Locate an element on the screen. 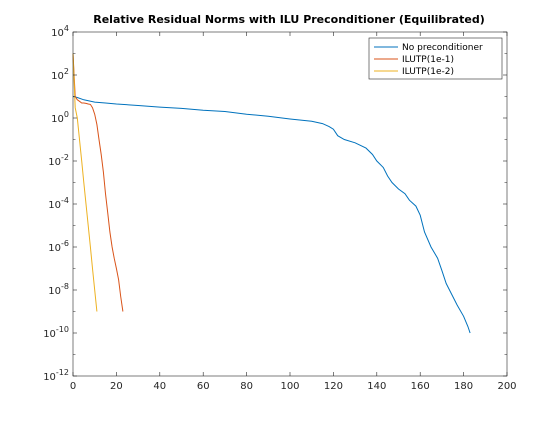  legend: No preconditioner ILUTP(1e-1) ILUTP(1e-2) is located at coordinates (435, 58).